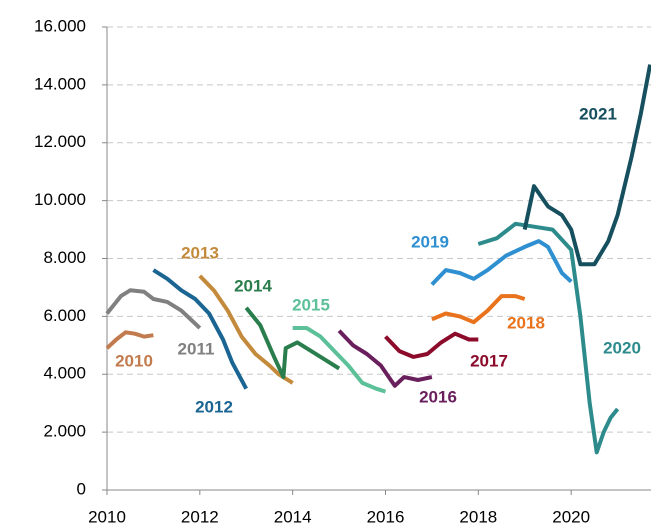  What do you see at coordinates (386, 516) in the screenshot?
I see `x-tick-label: 2016` at bounding box center [386, 516].